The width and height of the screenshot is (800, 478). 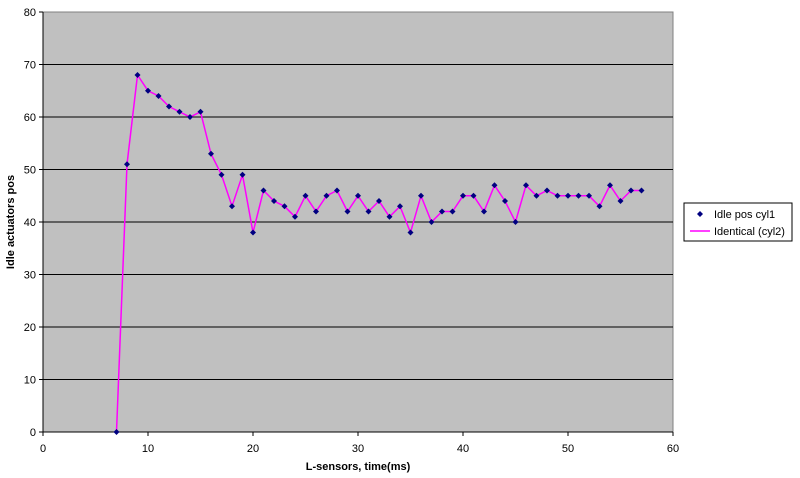 What do you see at coordinates (30, 381) in the screenshot?
I see `y-tick-label: 10` at bounding box center [30, 381].